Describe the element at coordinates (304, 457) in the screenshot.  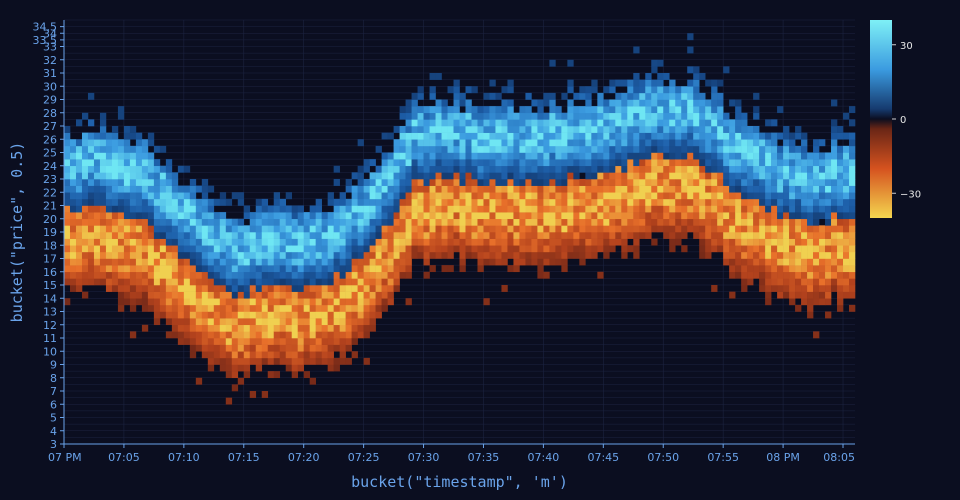
I see `x-tick-label: 07:20` at that location.